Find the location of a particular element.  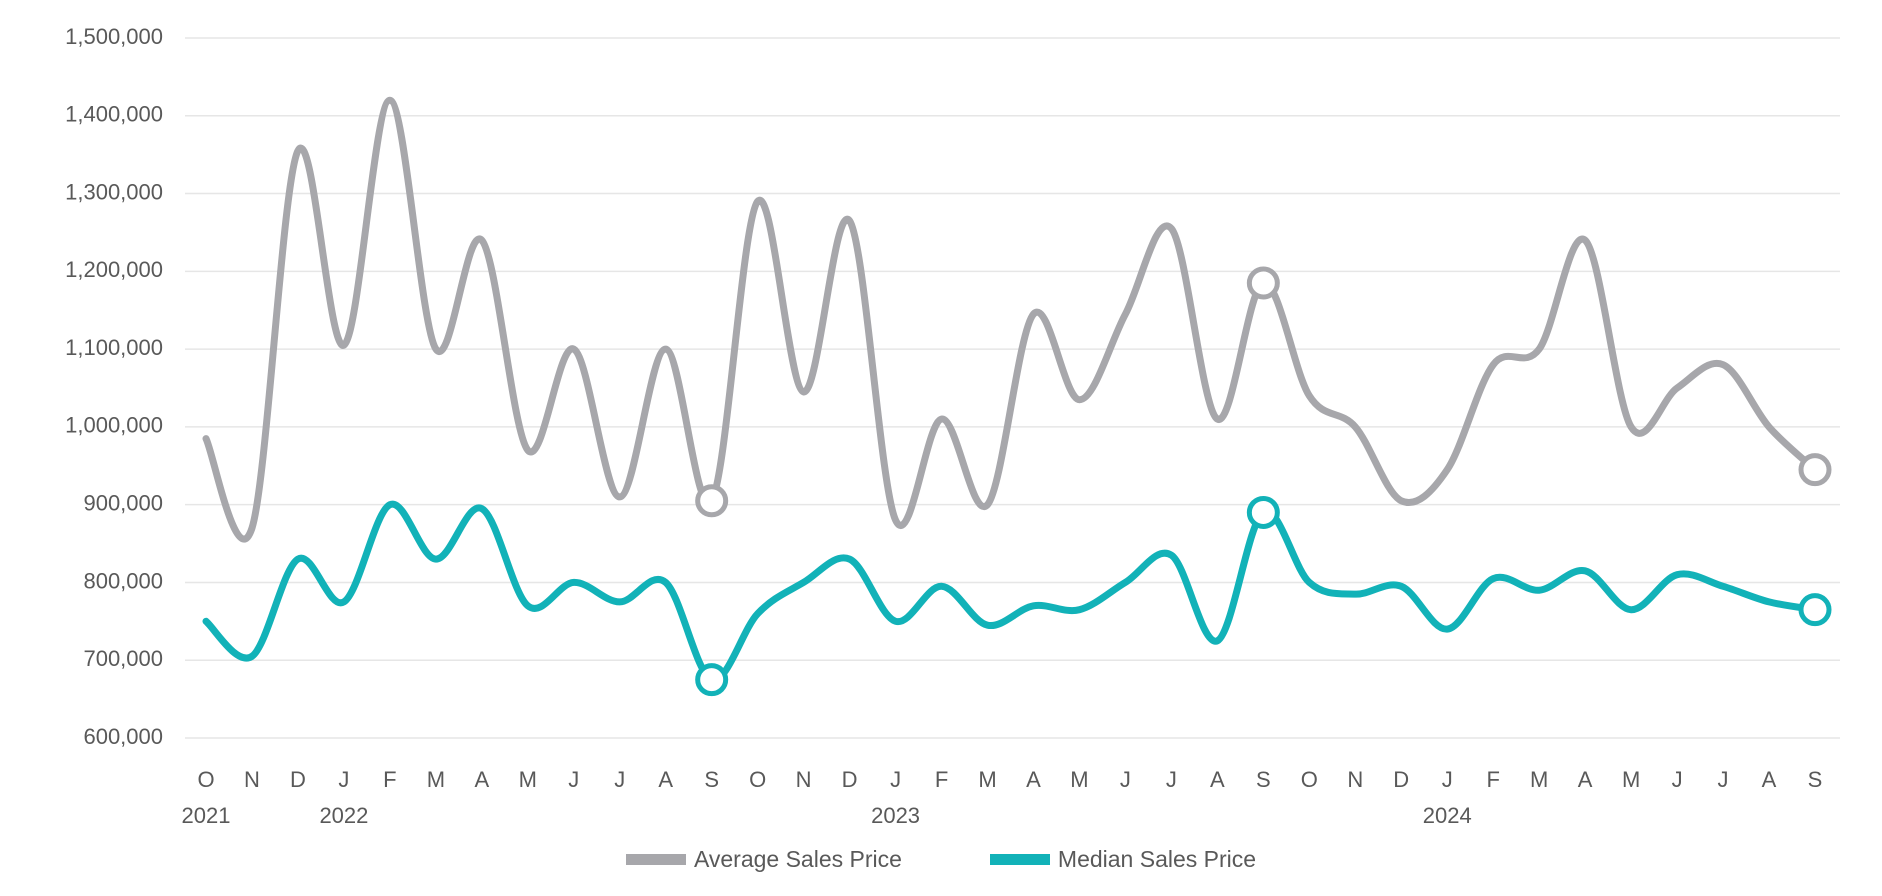

legend-item-average: Average Sales Price is located at coordinates (763, 859).